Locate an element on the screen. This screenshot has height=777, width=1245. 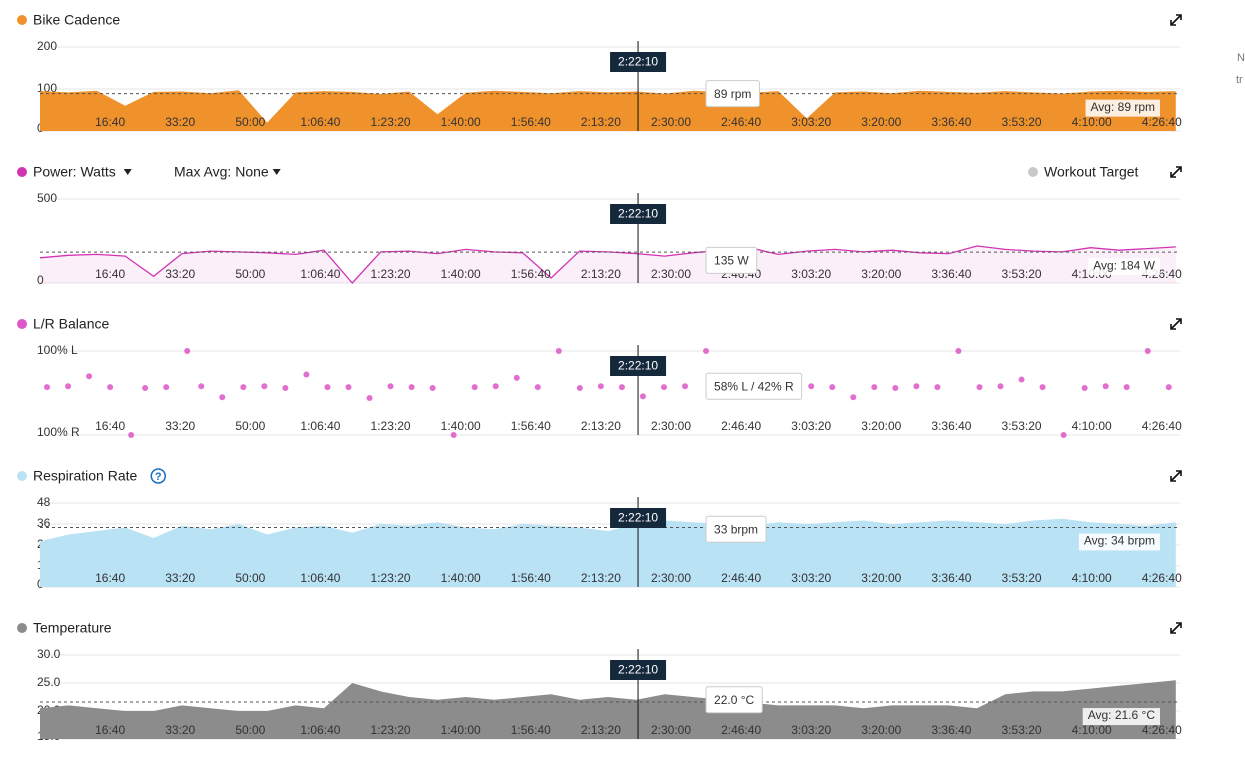
x-tick-label: 1:40:00 is located at coordinates (461, 122).